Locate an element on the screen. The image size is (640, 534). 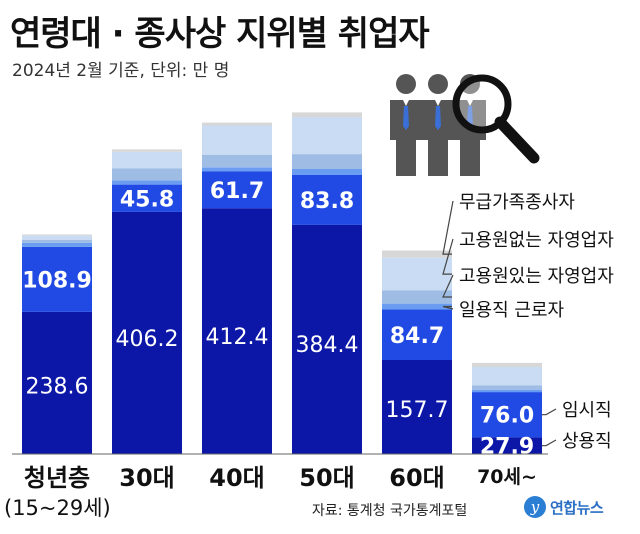
legend-label-temporary: 임시직 is located at coordinates (587, 410).